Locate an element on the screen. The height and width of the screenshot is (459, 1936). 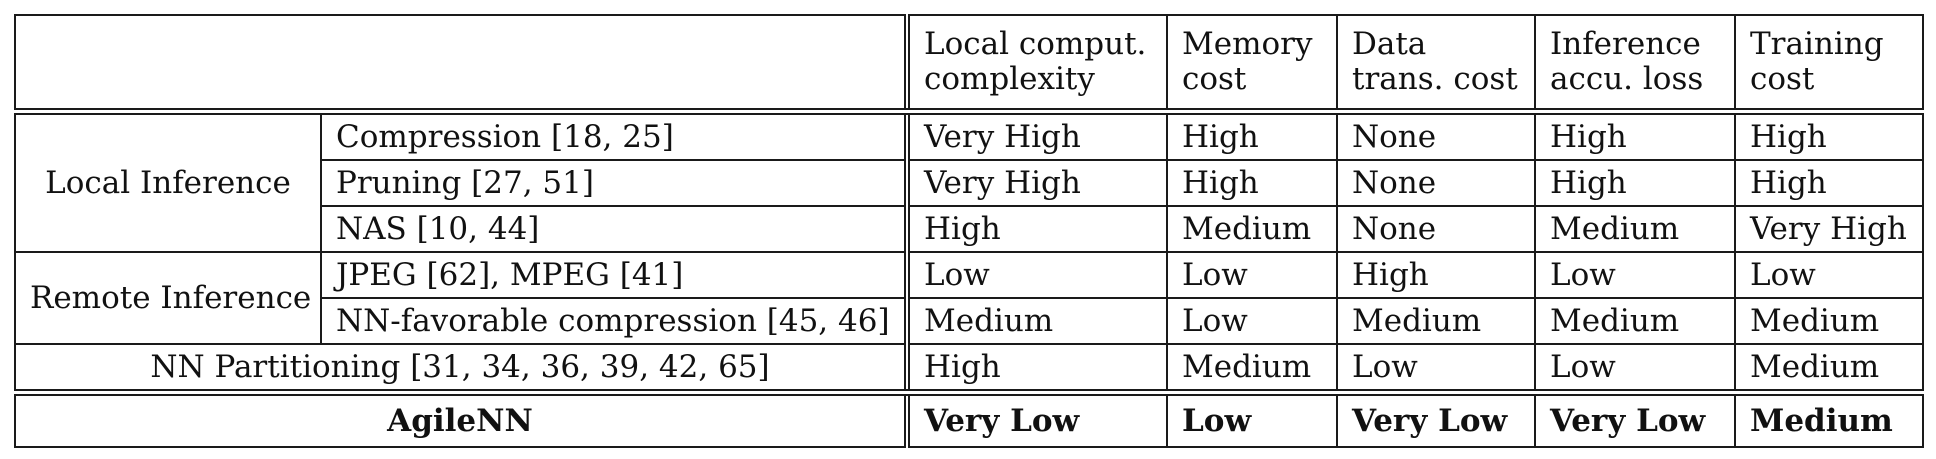
header-data-trans-cost: Data trans. cost is located at coordinates (1436, 64).